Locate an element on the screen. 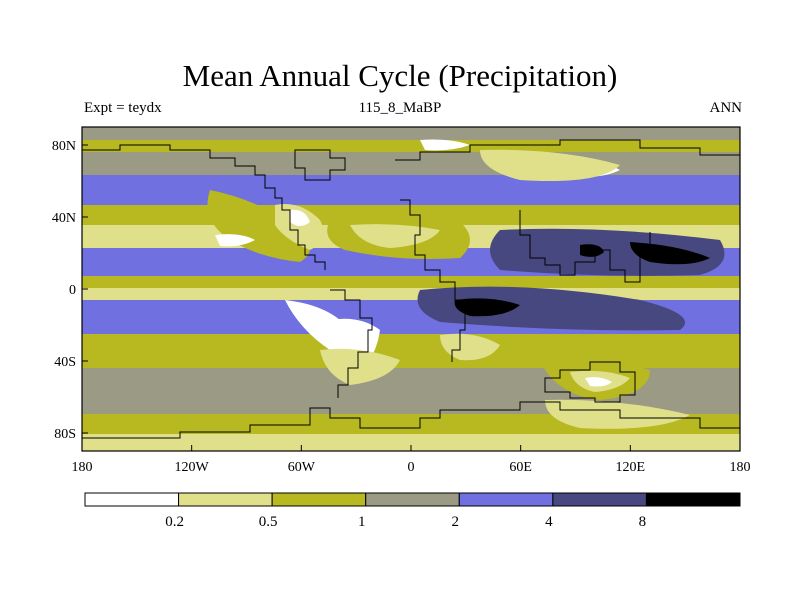 The height and width of the screenshot is (600, 800). band-antarctic is located at coordinates (411, 442).